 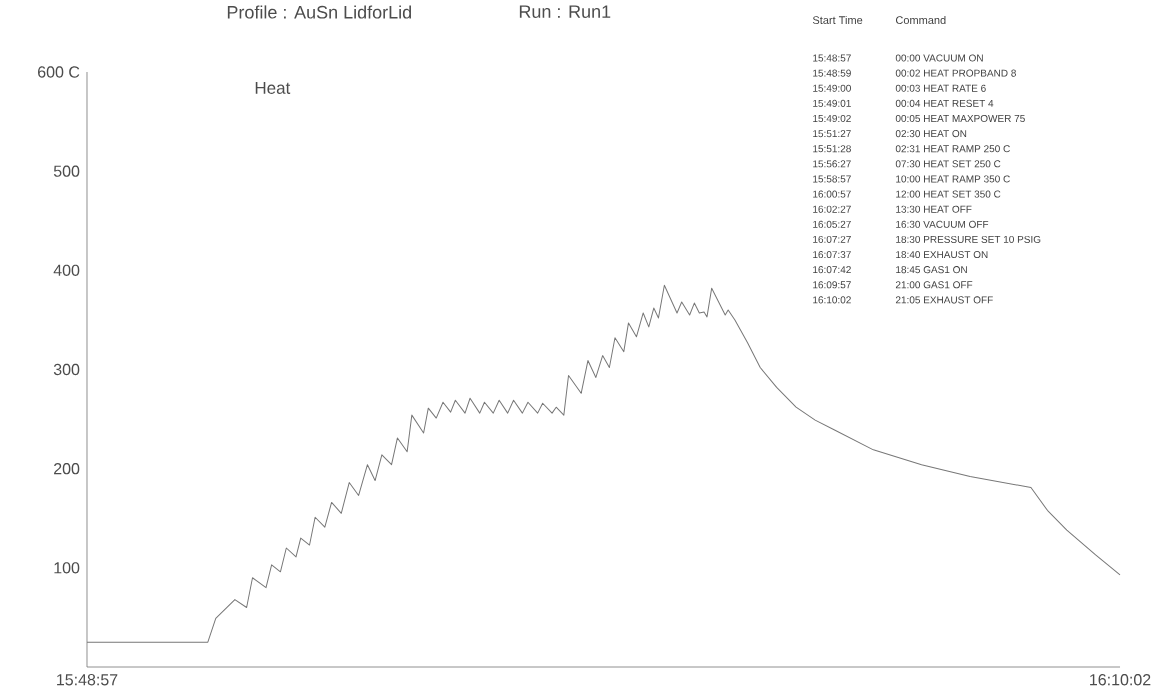 What do you see at coordinates (832, 73) in the screenshot?
I see `annotation: 15:48:59` at bounding box center [832, 73].